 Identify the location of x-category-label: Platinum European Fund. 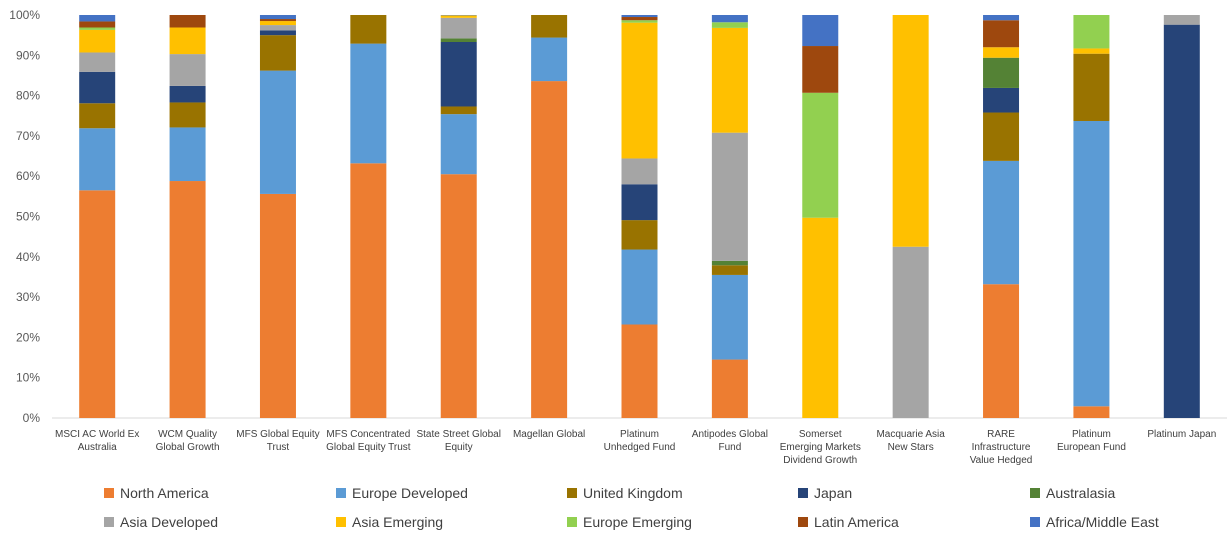
(1091, 441).